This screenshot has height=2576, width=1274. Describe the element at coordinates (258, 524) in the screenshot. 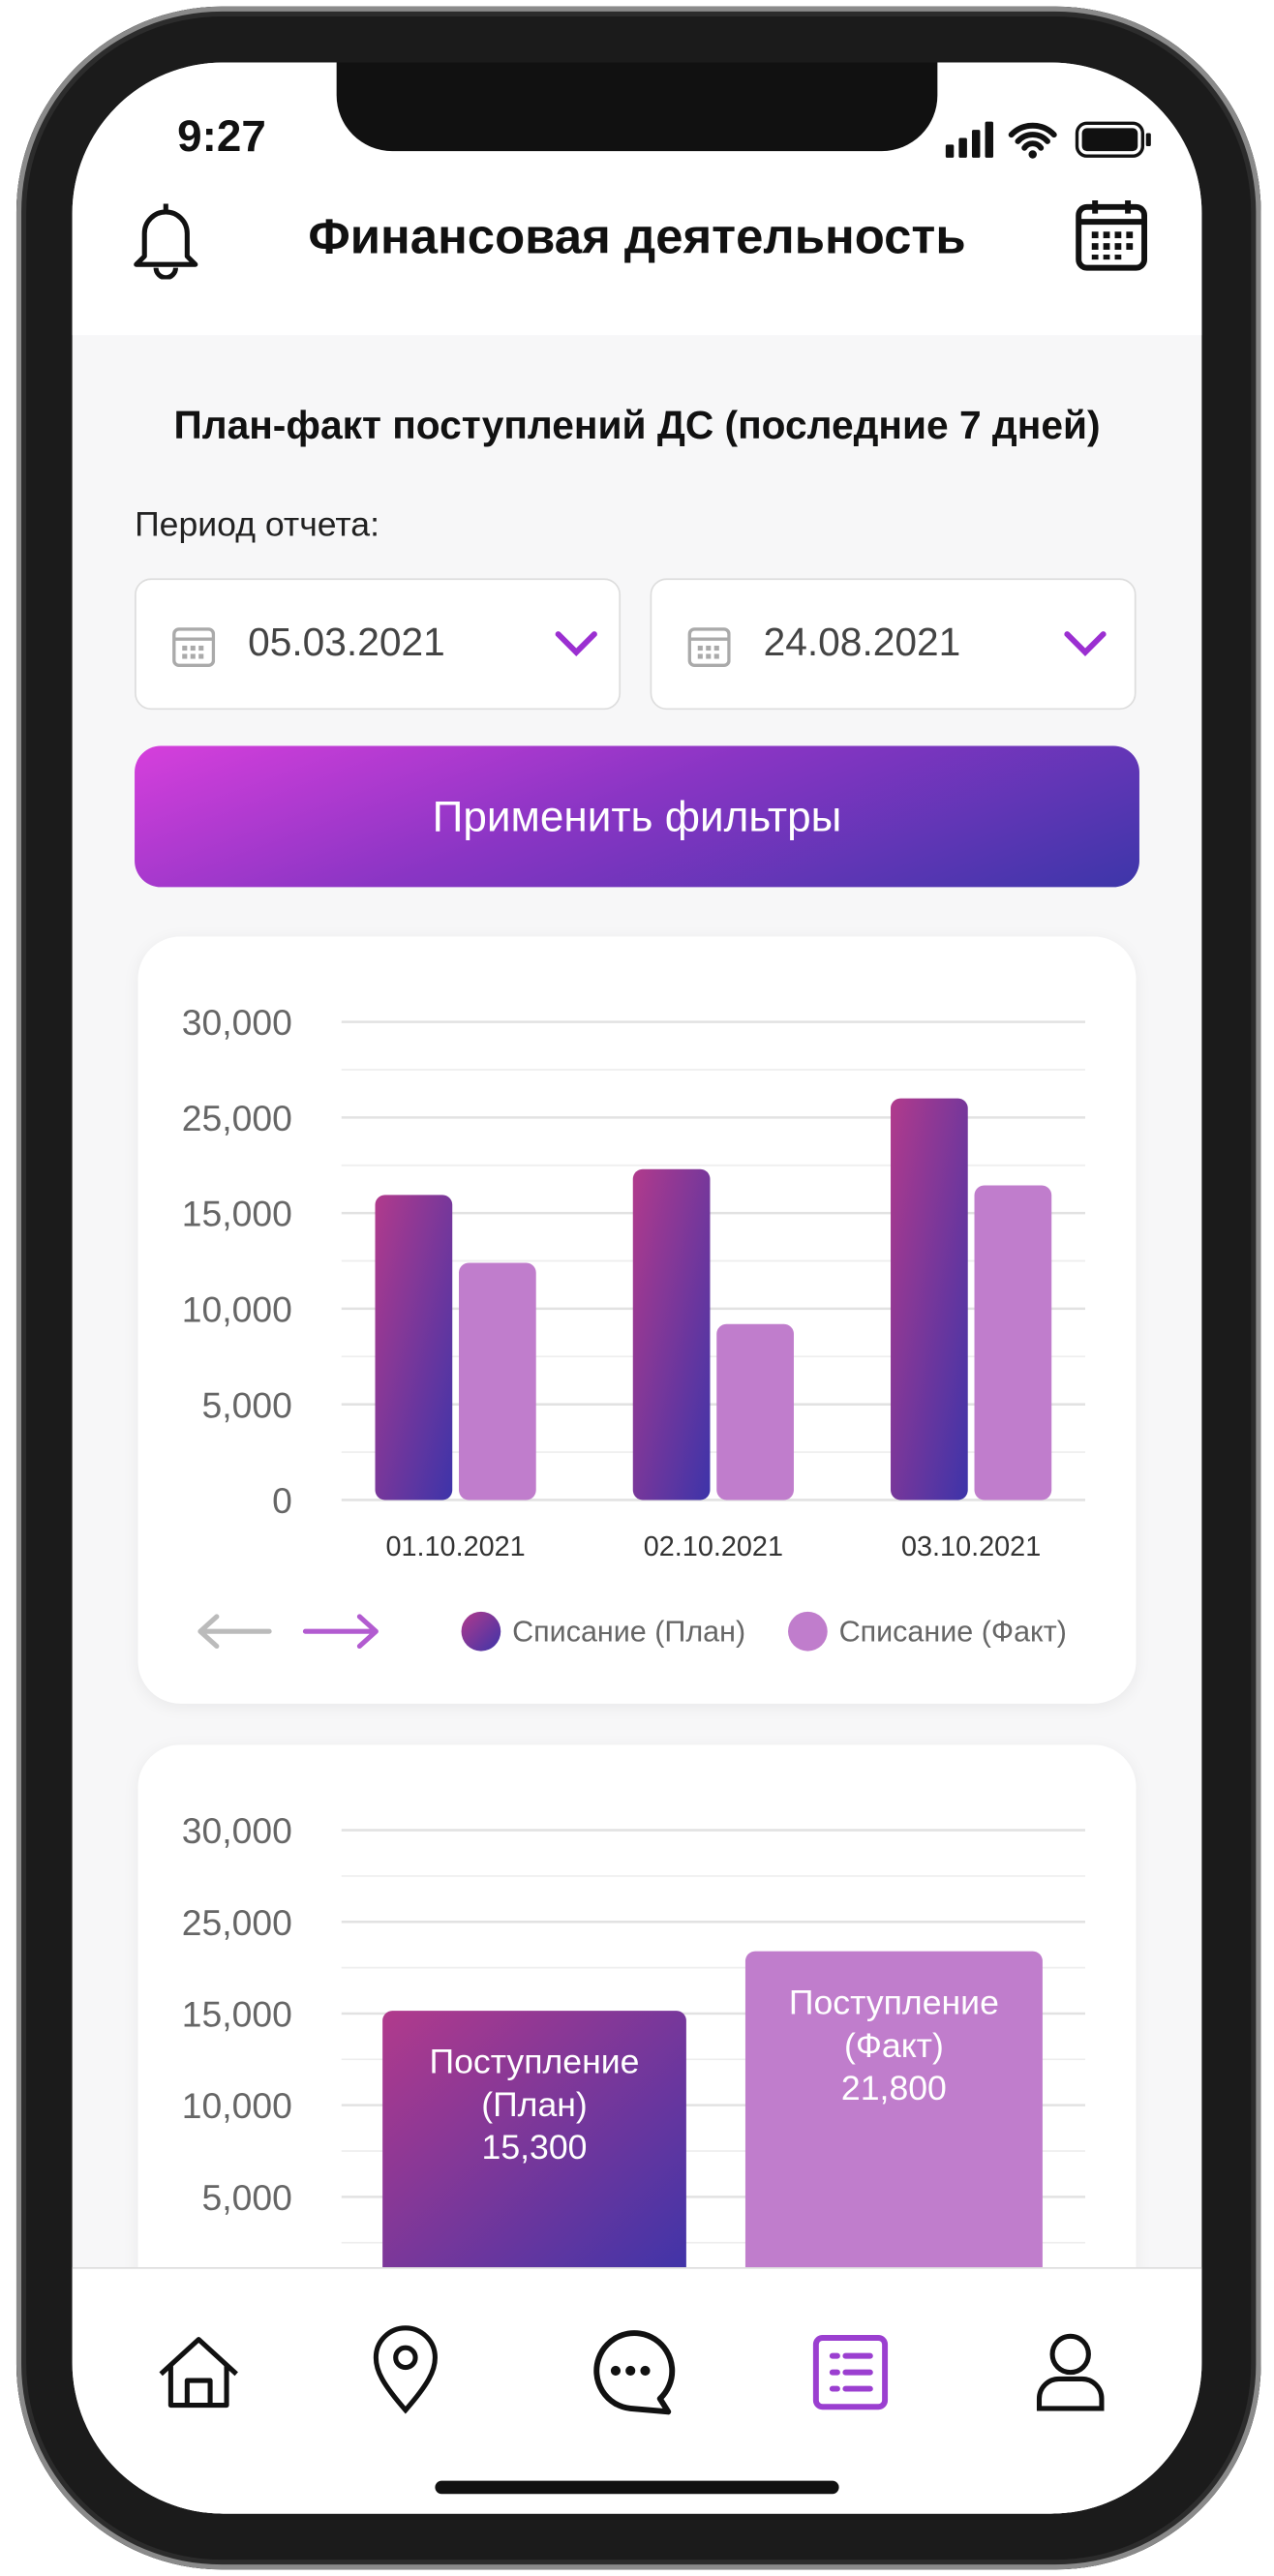

I see `period-label: Период отчета:` at that location.